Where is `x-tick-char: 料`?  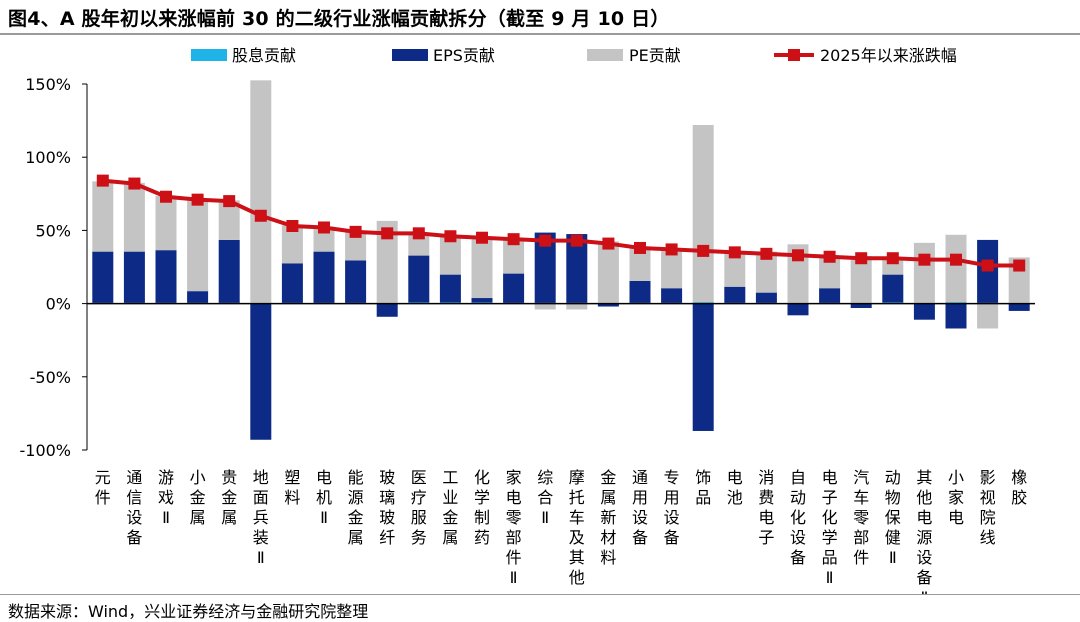
x-tick-char: 料 is located at coordinates (608, 557).